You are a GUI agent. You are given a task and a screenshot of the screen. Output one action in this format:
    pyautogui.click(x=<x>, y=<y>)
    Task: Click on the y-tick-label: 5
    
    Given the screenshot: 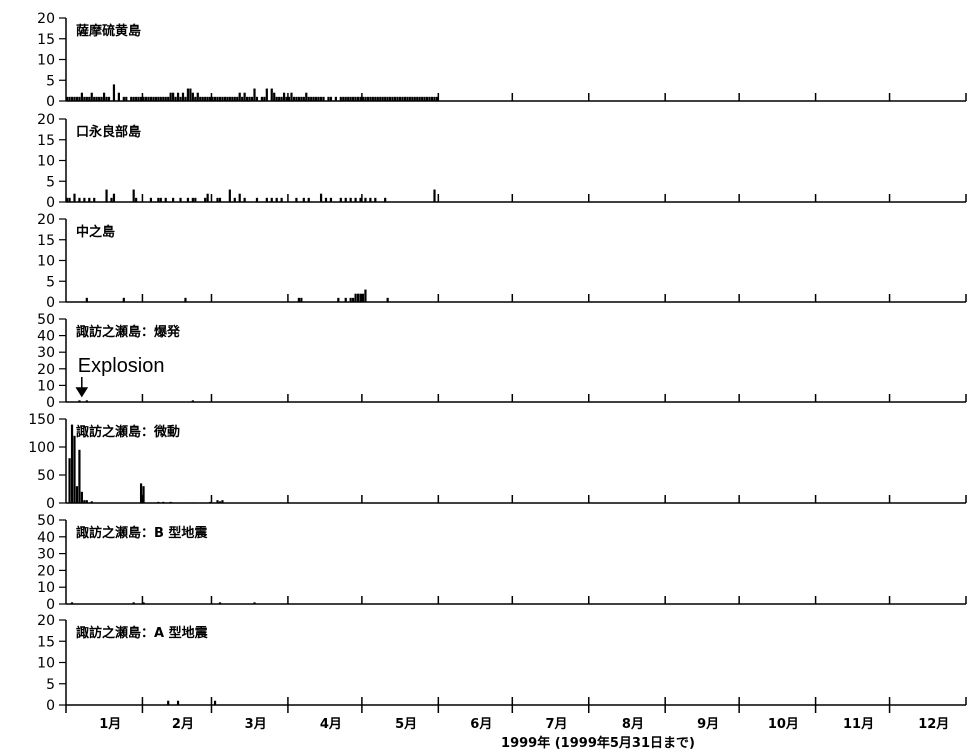 What is the action you would take?
    pyautogui.click(x=50, y=685)
    